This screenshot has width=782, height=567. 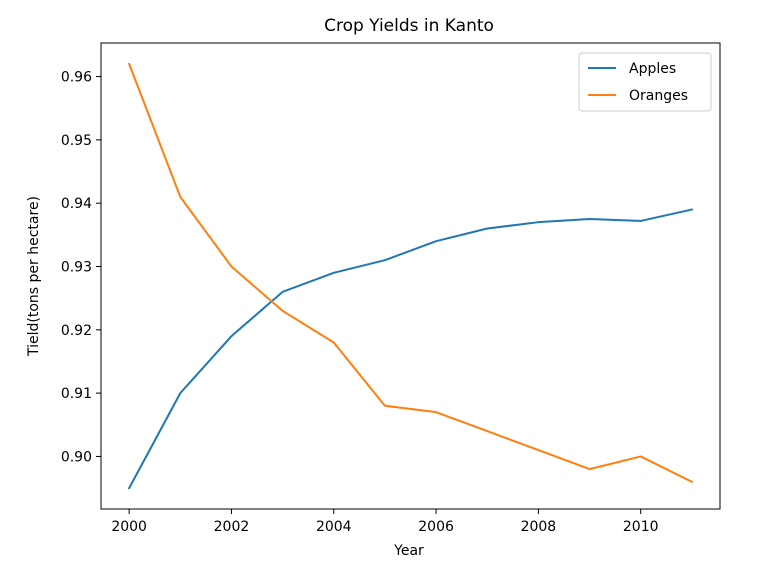 I want to click on legend-label-apples: Apples, so click(x=652, y=69).